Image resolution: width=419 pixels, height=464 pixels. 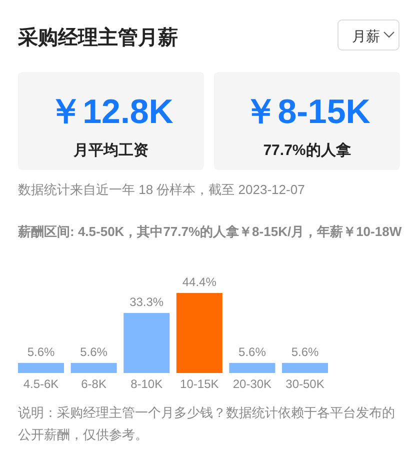 I want to click on x-tick-label: 6-8K, so click(x=93, y=384).